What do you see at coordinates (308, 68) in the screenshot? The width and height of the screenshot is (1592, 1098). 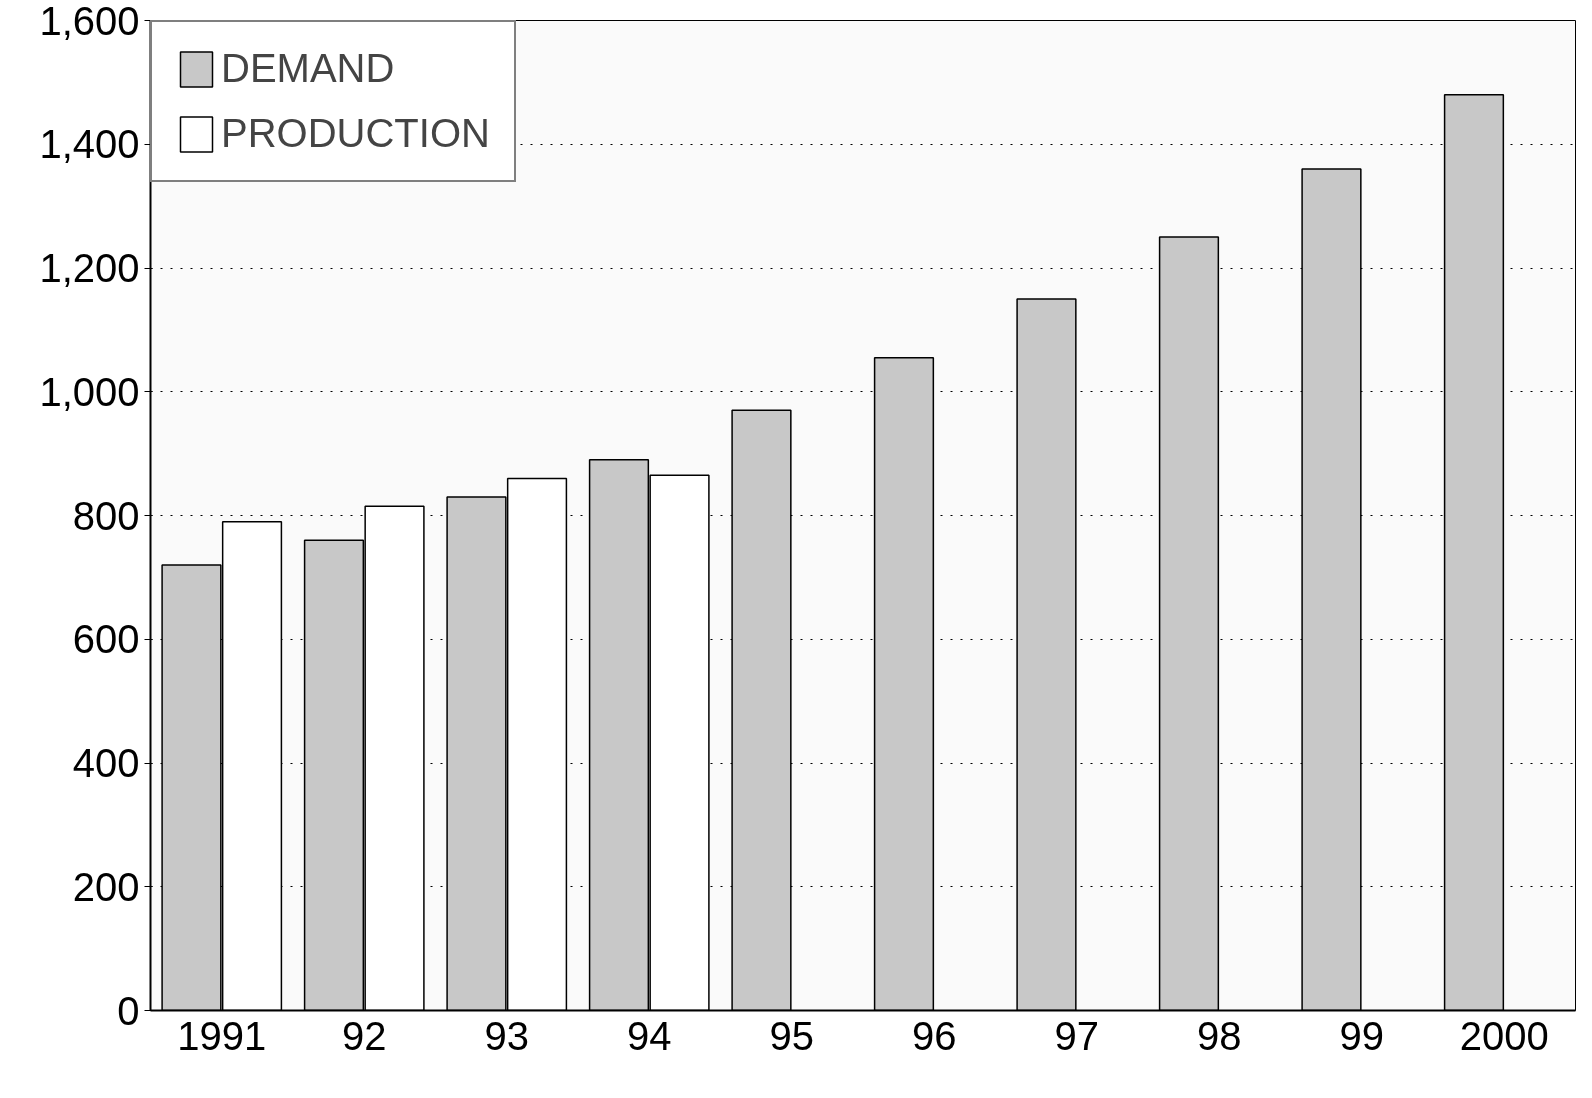 I see `legend-label: DEMAND` at bounding box center [308, 68].